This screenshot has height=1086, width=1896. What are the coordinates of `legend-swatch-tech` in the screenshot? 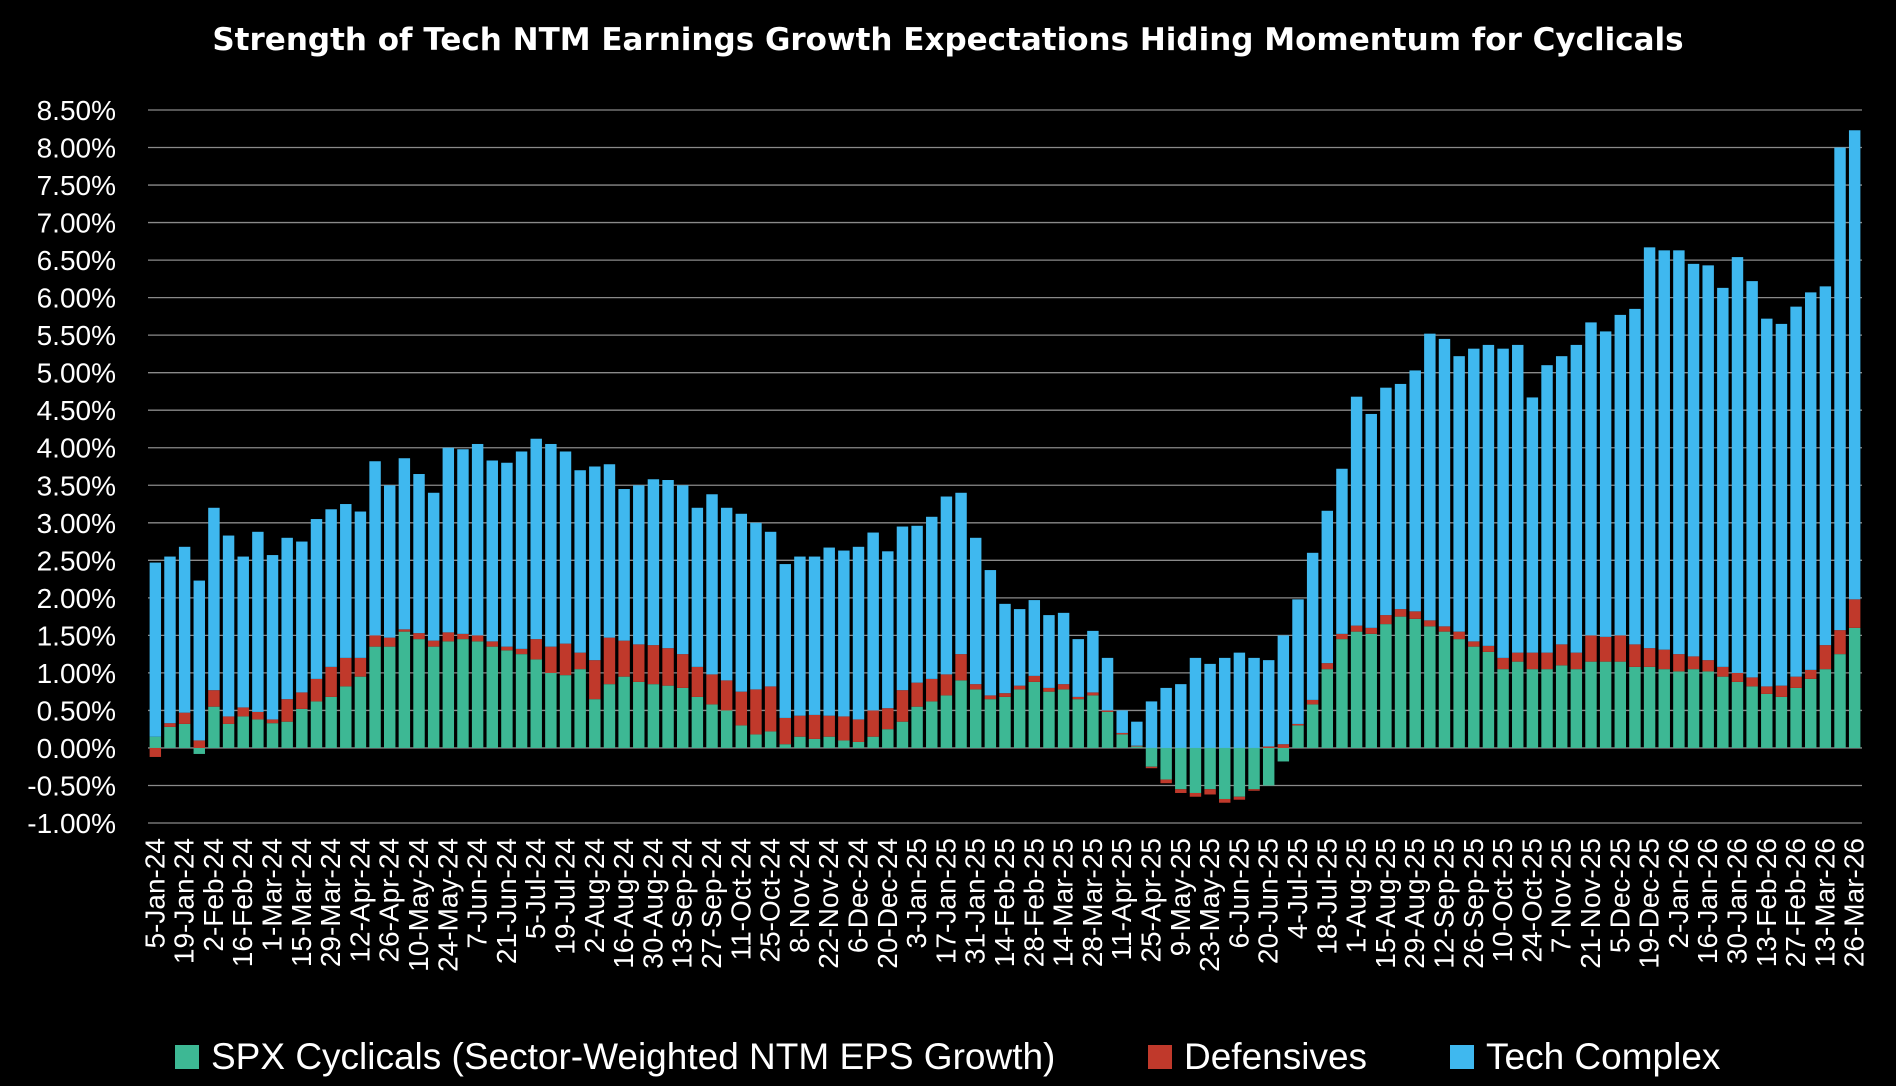 It's located at (1462, 1057).